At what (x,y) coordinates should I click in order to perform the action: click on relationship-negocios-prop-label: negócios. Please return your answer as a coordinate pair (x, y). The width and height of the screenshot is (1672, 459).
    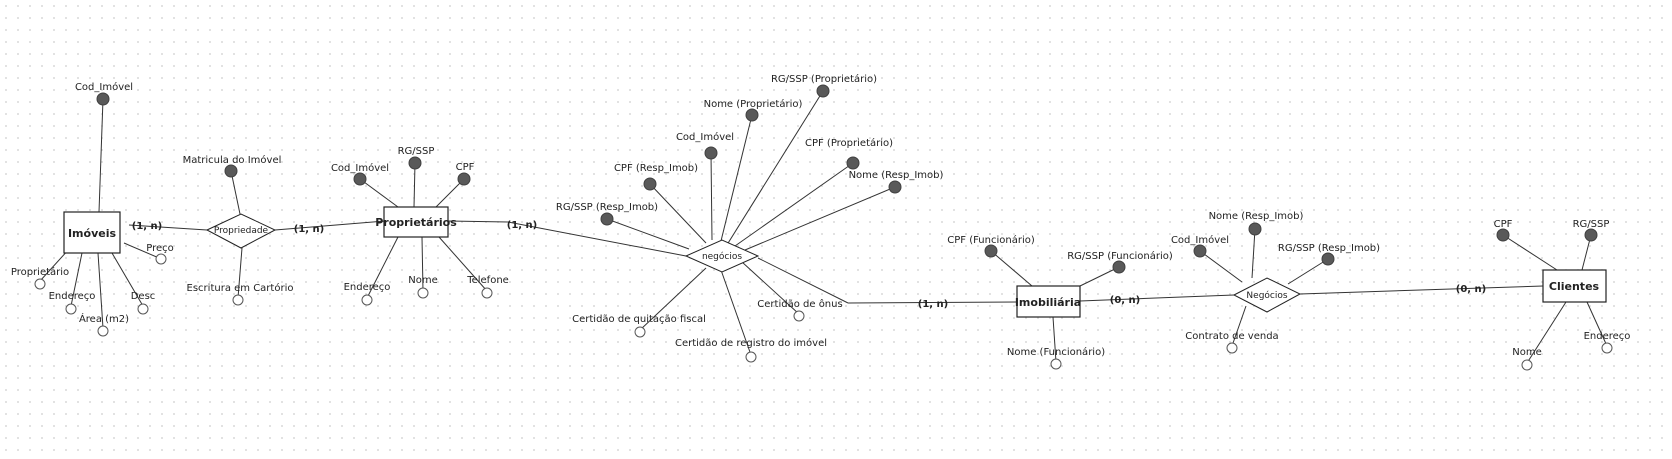
    Looking at the image, I should click on (722, 256).